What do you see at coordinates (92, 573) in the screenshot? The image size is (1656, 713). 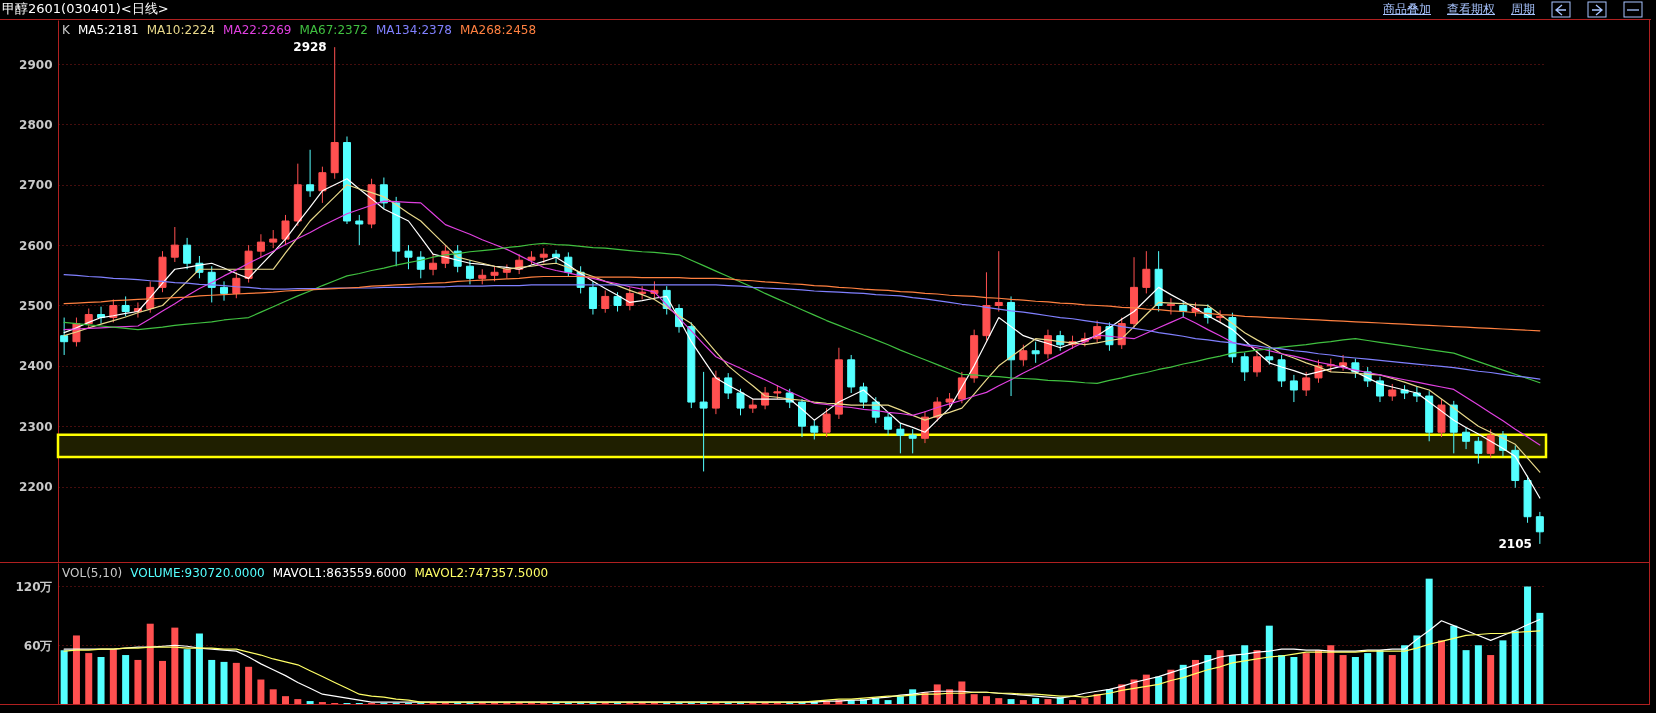 I see `legend-title: VOL(5,10)` at bounding box center [92, 573].